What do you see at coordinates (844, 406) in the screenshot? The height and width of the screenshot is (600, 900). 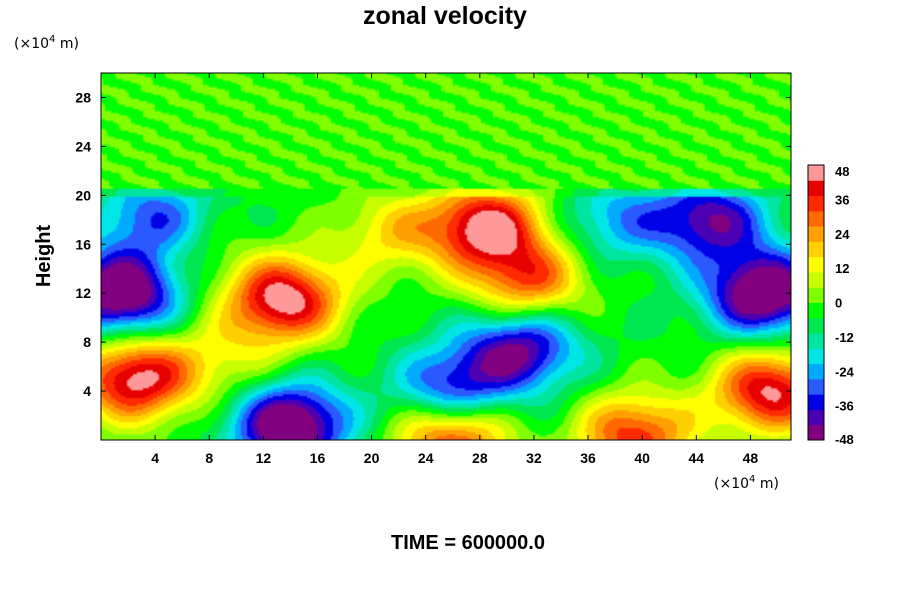 I see `colorbar-tick-label: -36` at bounding box center [844, 406].